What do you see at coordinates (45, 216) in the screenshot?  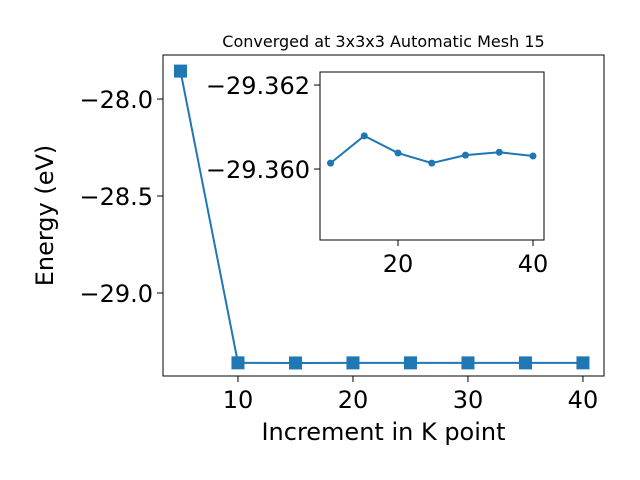 I see `y-axis-label: Energy (eV)` at bounding box center [45, 216].